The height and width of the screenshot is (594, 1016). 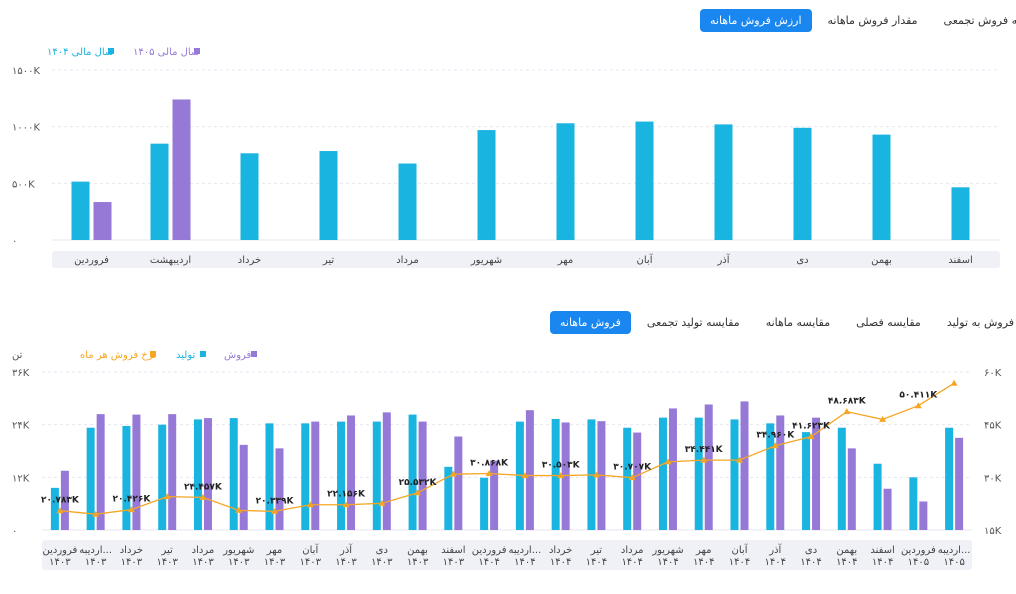 I want to click on rate-data-label: ۲۰.۷۸۳K, so click(x=60, y=501).